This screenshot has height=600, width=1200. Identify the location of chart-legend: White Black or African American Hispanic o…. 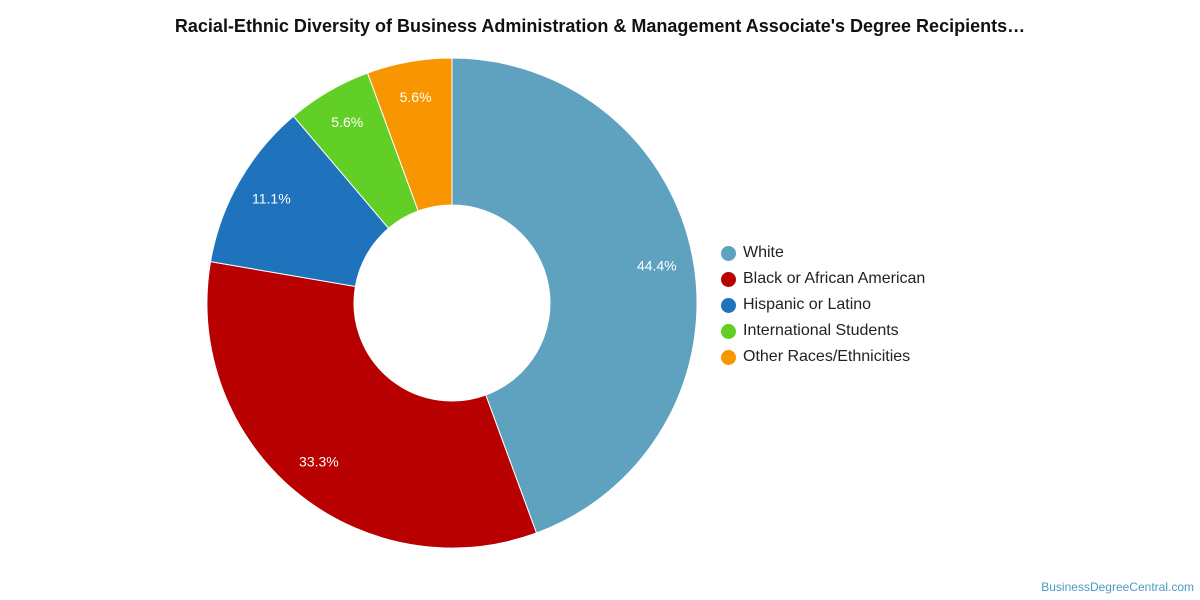
(823, 305).